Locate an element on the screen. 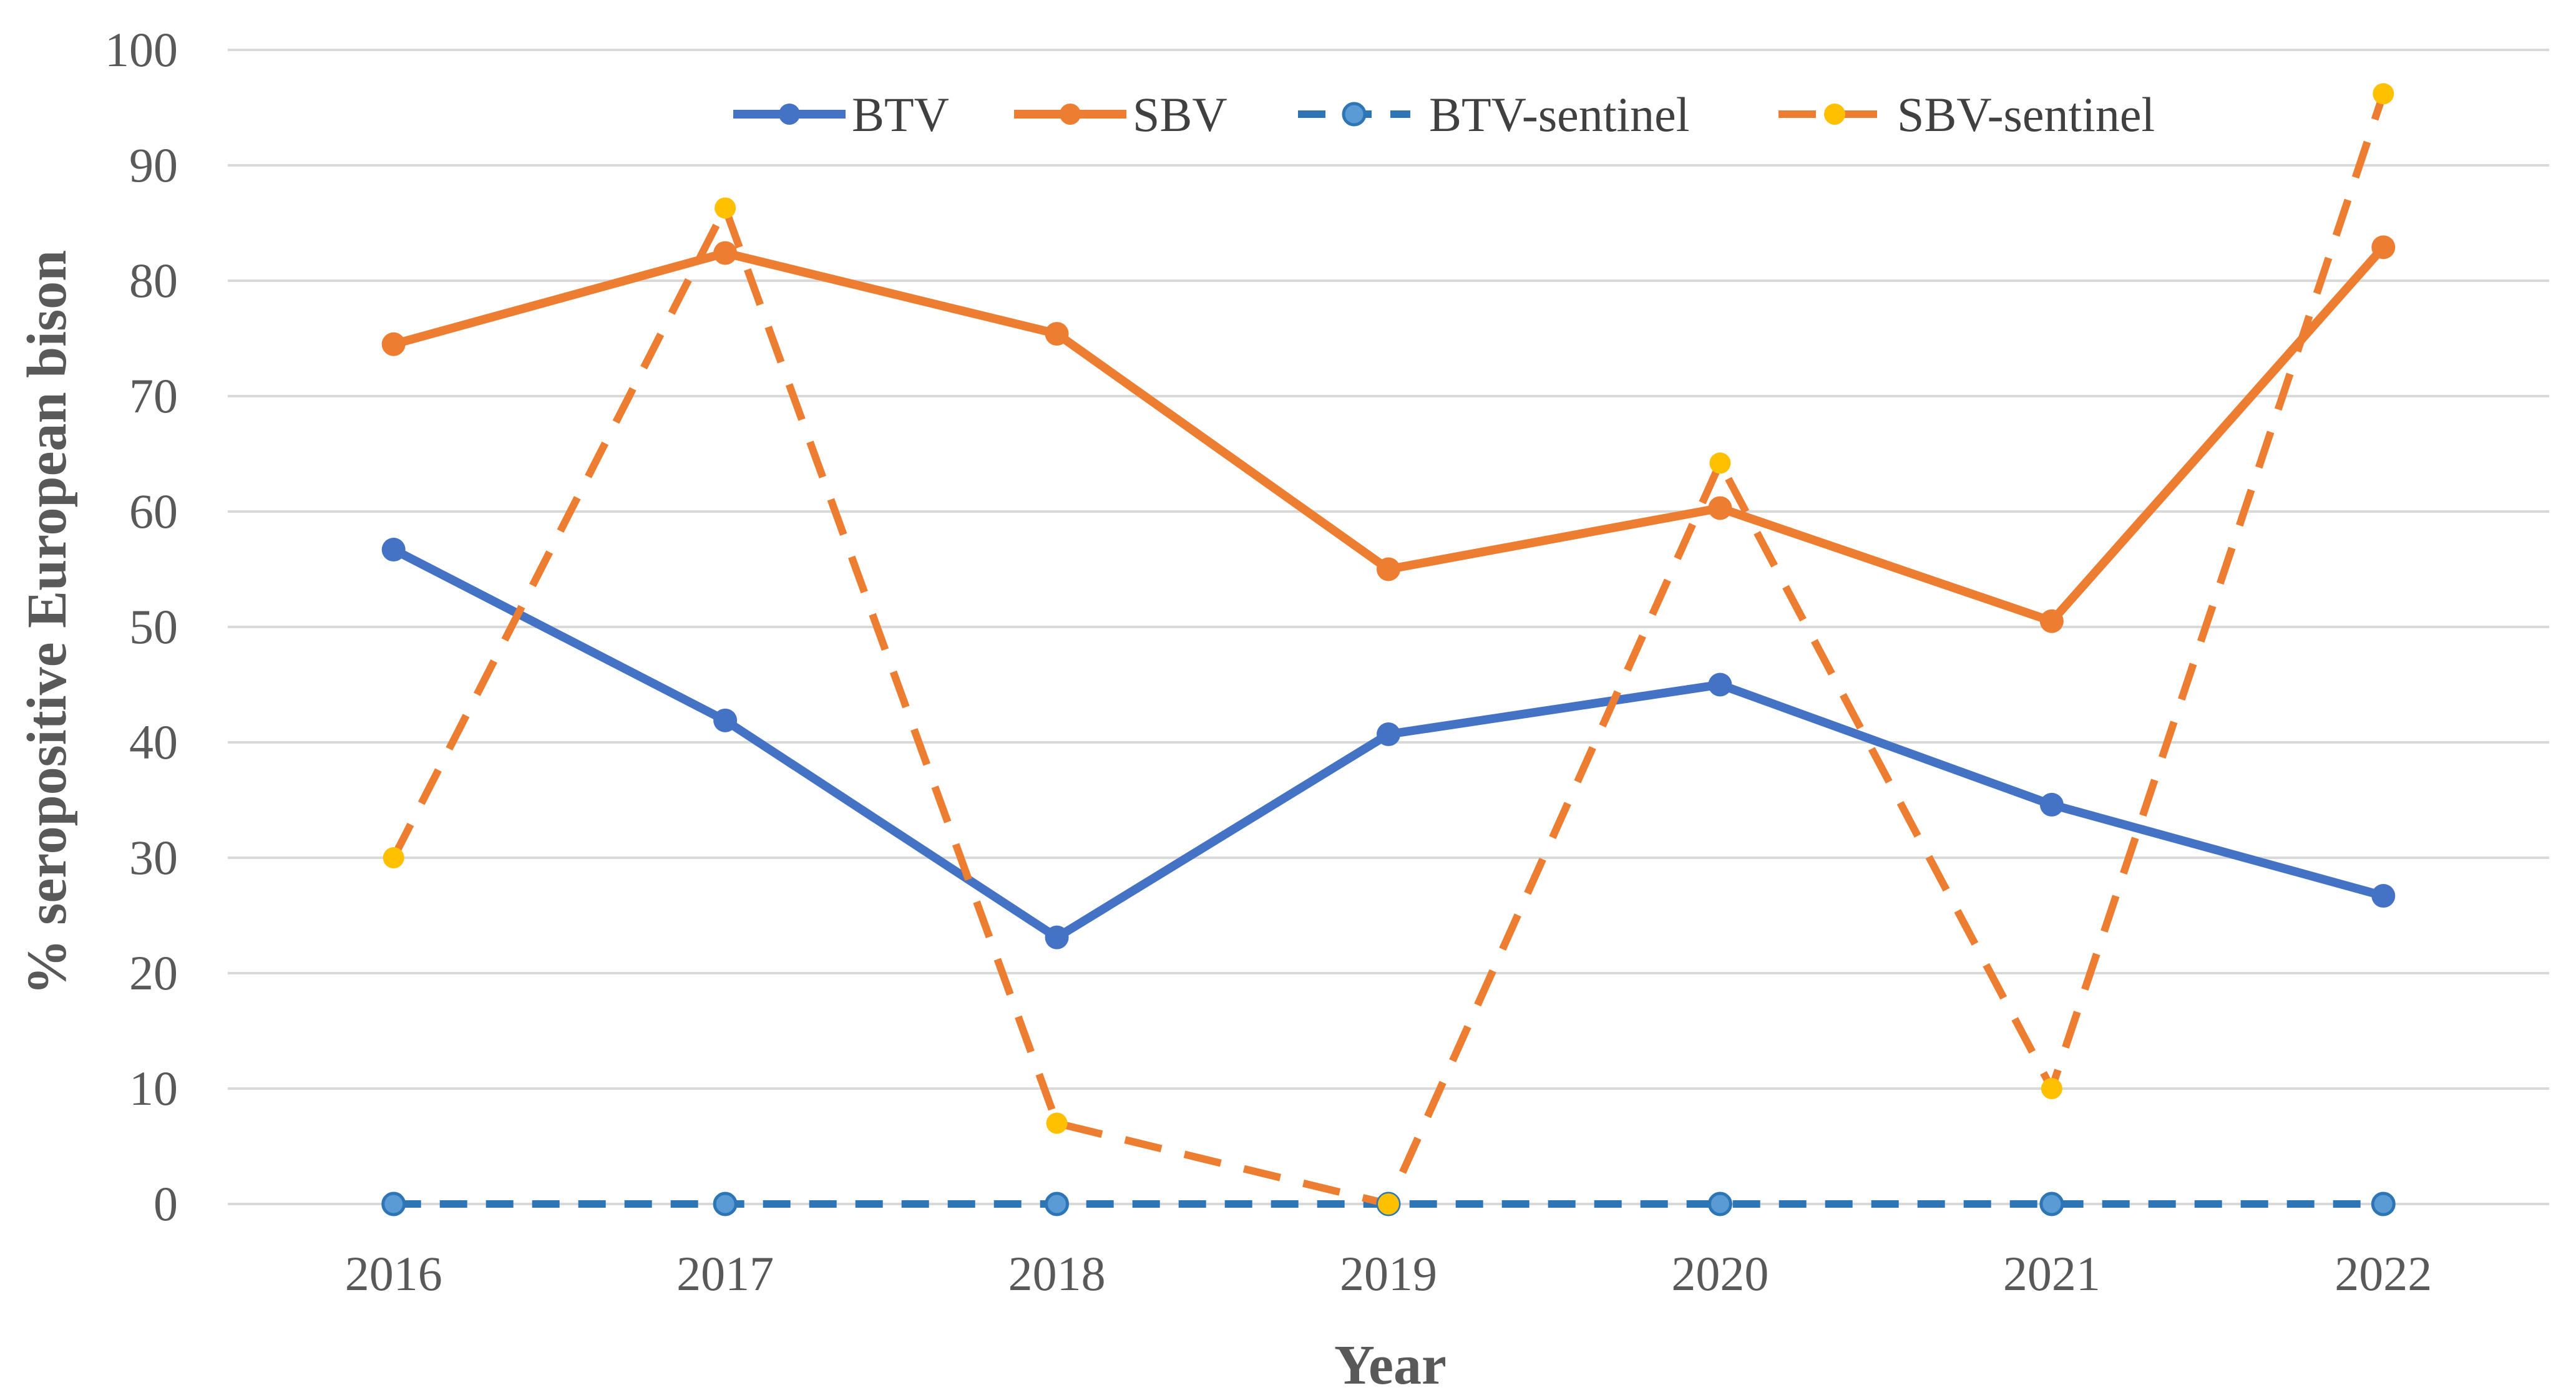 Image resolution: width=2576 pixels, height=1393 pixels. y-tick-label-20: 20 is located at coordinates (153, 973).